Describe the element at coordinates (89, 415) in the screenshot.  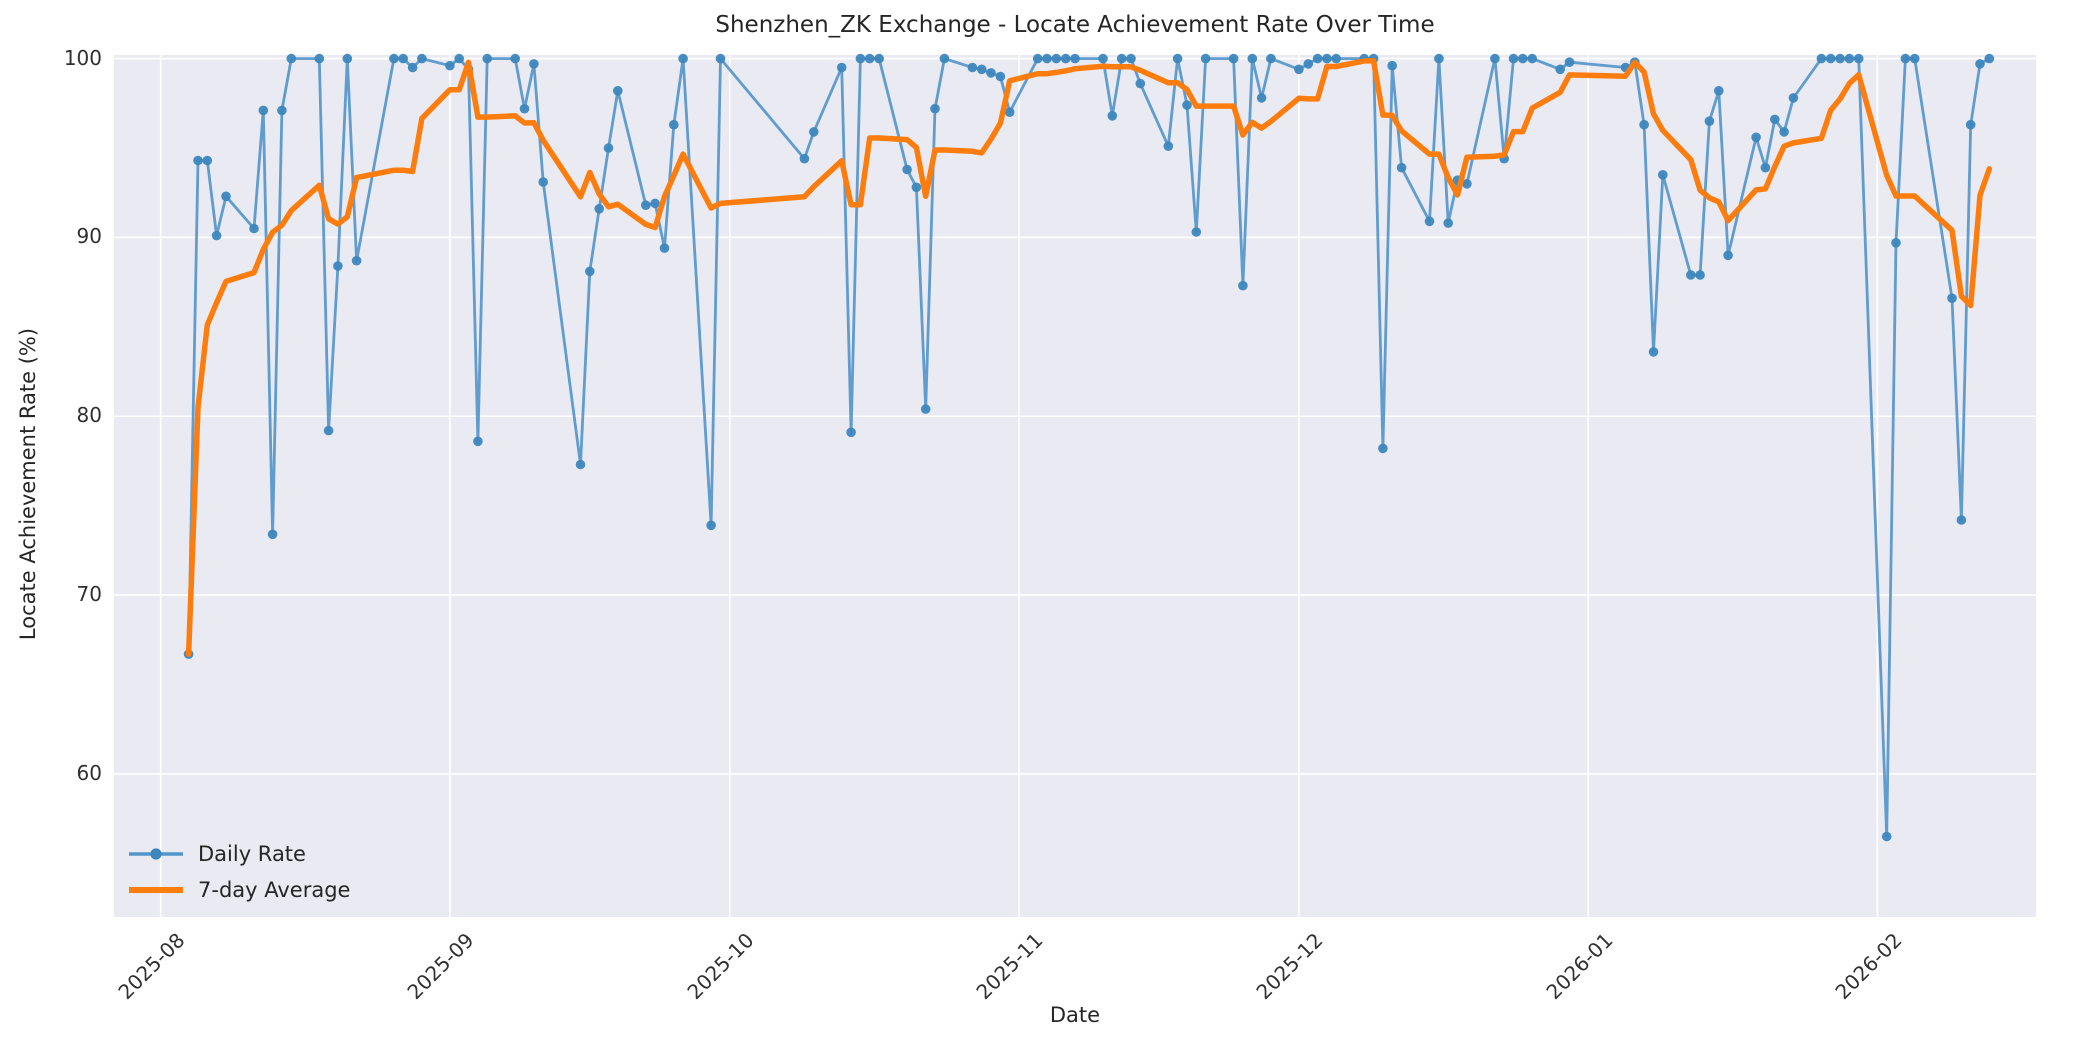
I see `y-tick-label: 80` at that location.